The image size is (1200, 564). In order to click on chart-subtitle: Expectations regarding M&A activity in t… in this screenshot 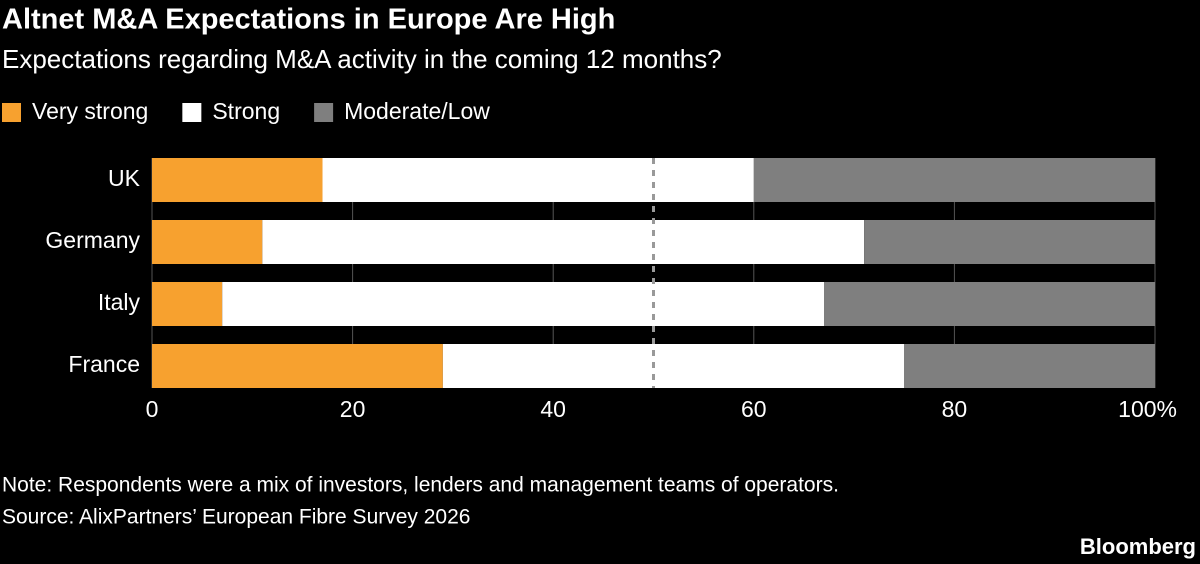, I will do `click(362, 59)`.